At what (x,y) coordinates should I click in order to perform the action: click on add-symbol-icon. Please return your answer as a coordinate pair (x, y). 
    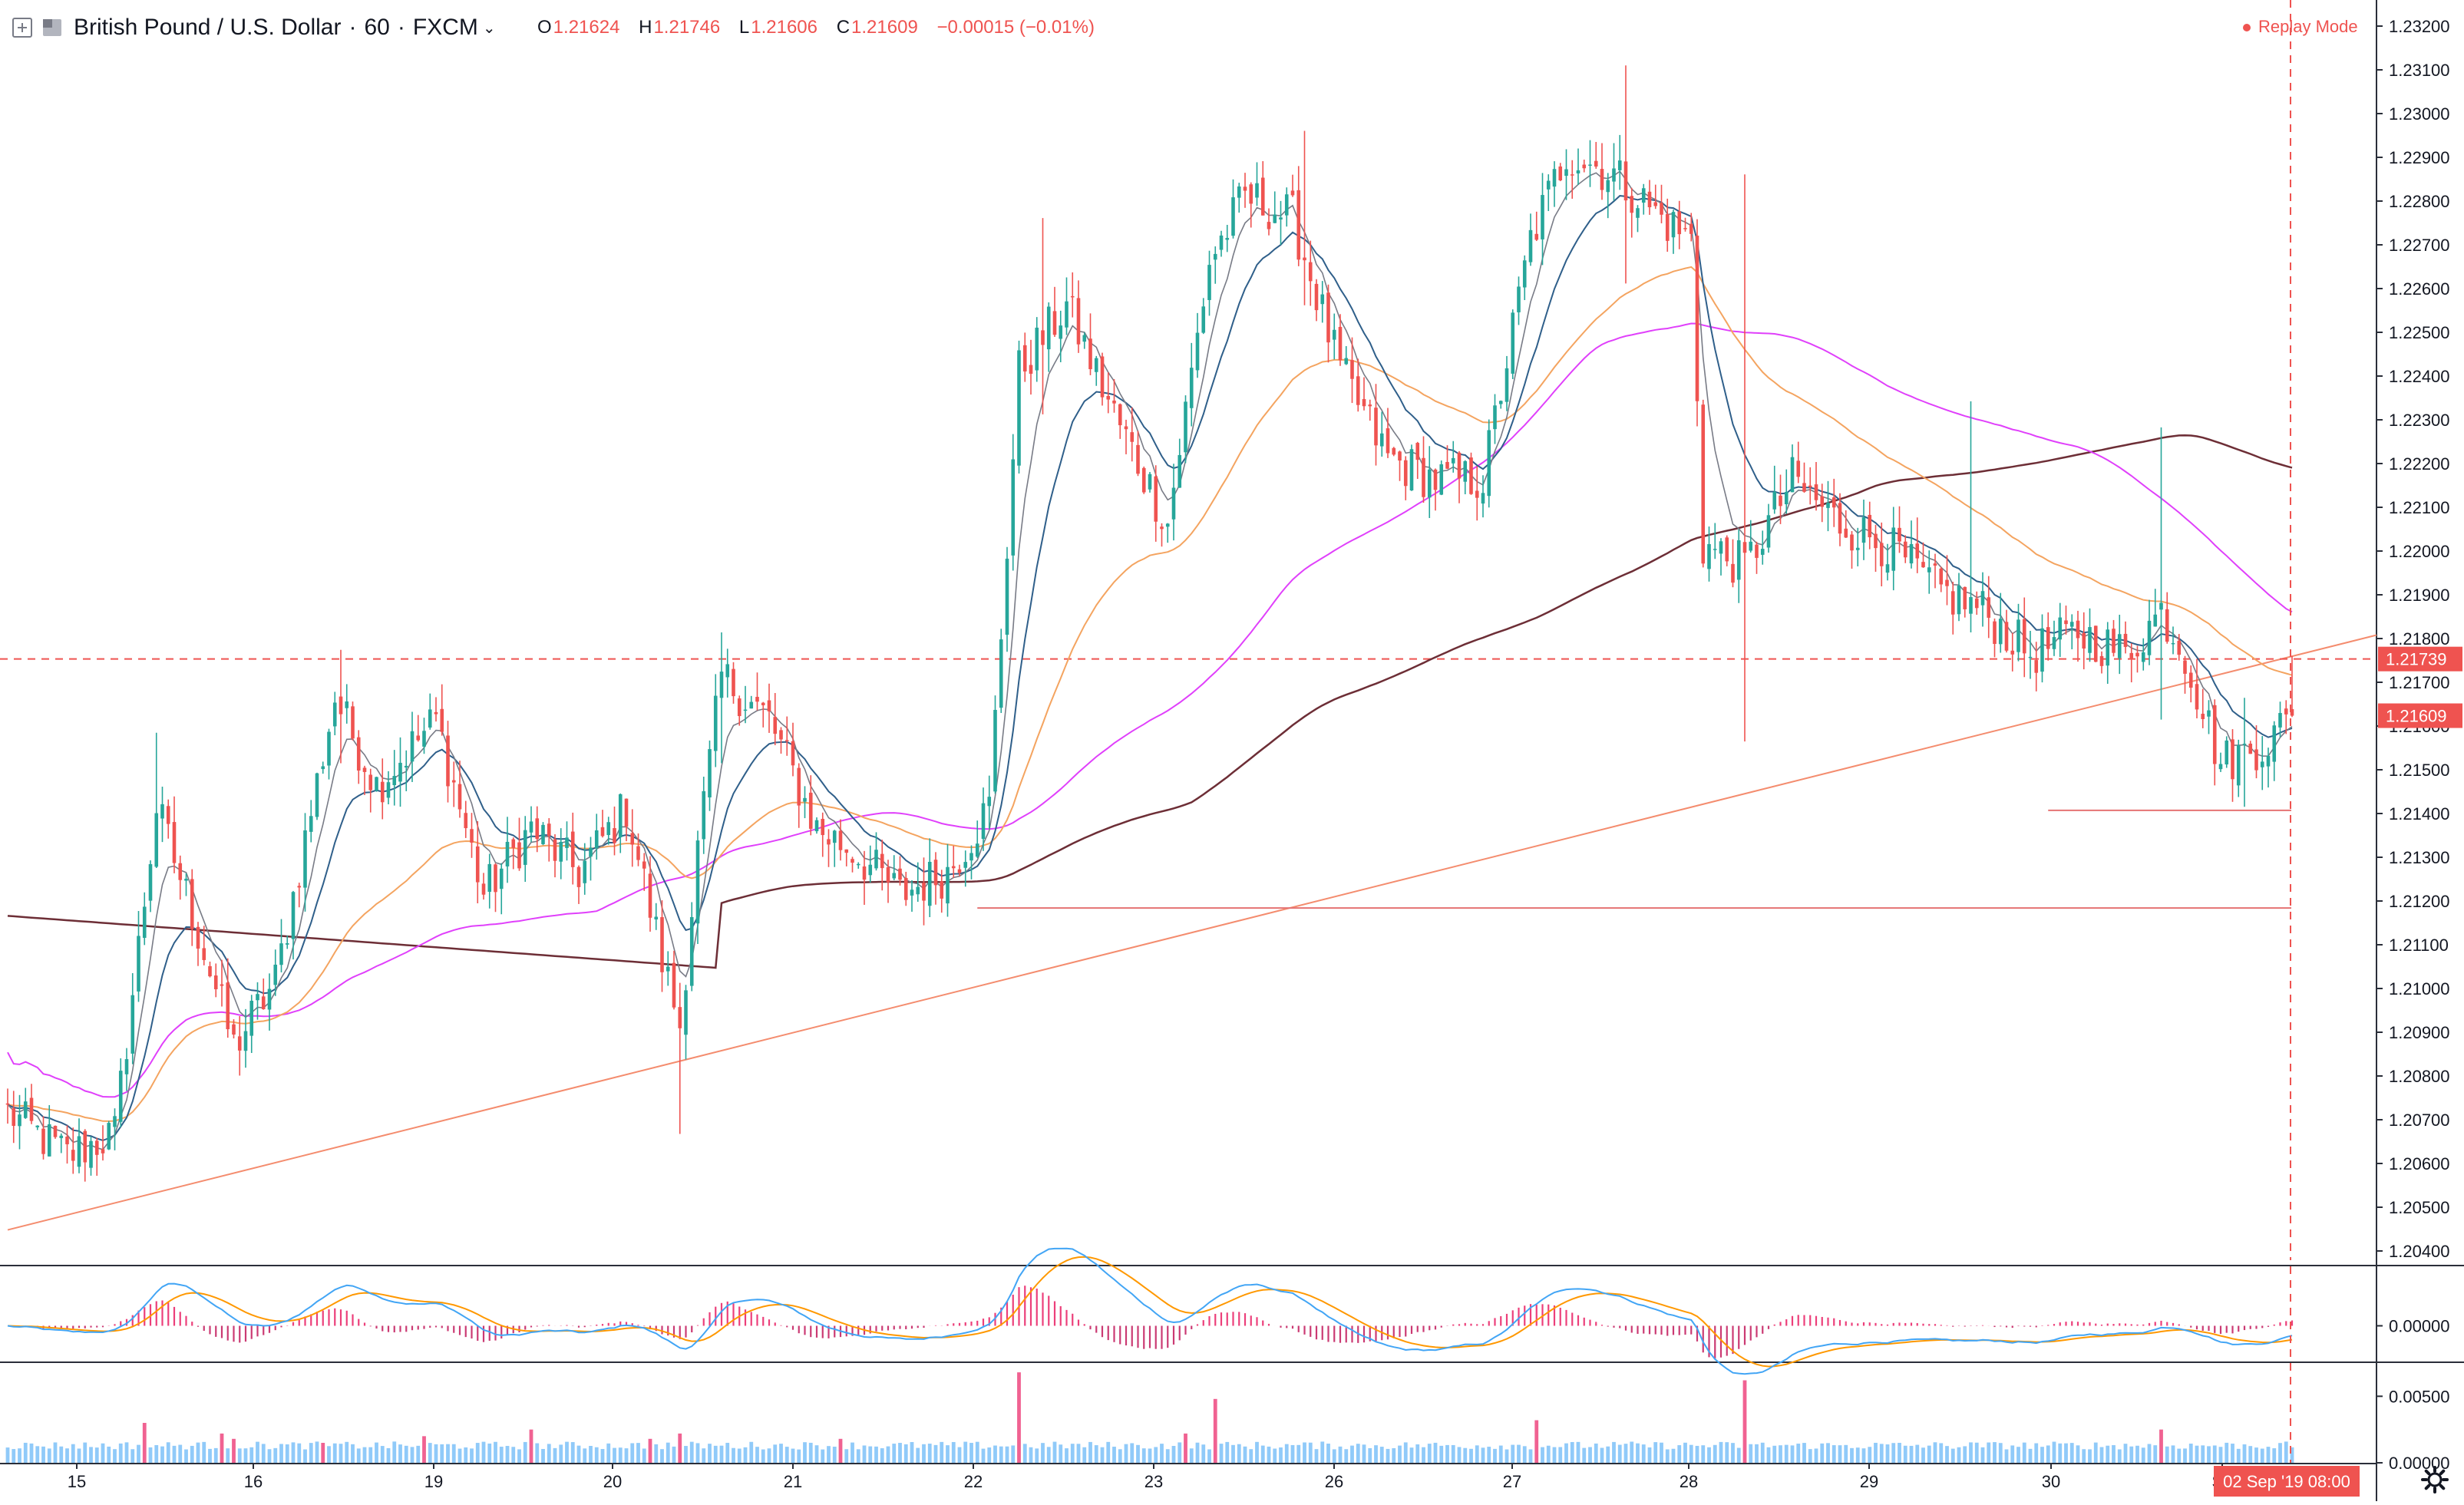
    Looking at the image, I should click on (22, 28).